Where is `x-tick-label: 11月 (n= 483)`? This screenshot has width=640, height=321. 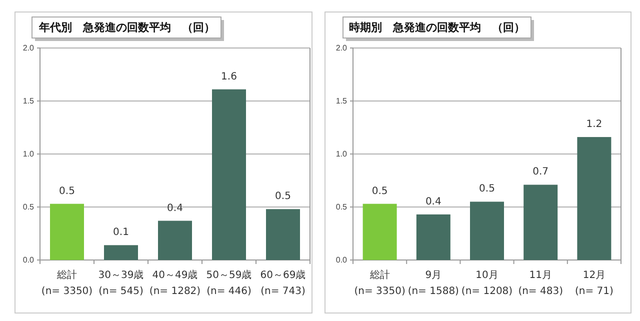 x-tick-label: 11月 (n= 483) is located at coordinates (541, 283).